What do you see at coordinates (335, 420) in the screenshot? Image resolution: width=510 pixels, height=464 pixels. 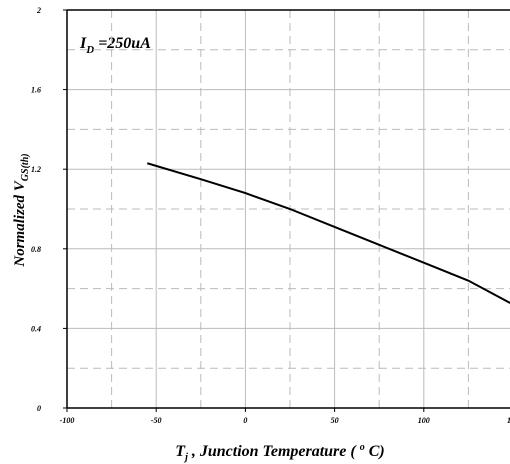 I see `x-tick-label: 50` at bounding box center [335, 420].